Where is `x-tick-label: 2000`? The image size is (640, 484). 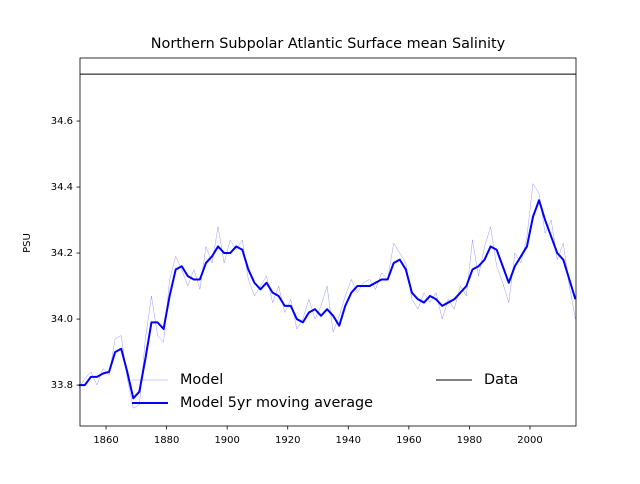
x-tick-label: 2000 is located at coordinates (529, 440).